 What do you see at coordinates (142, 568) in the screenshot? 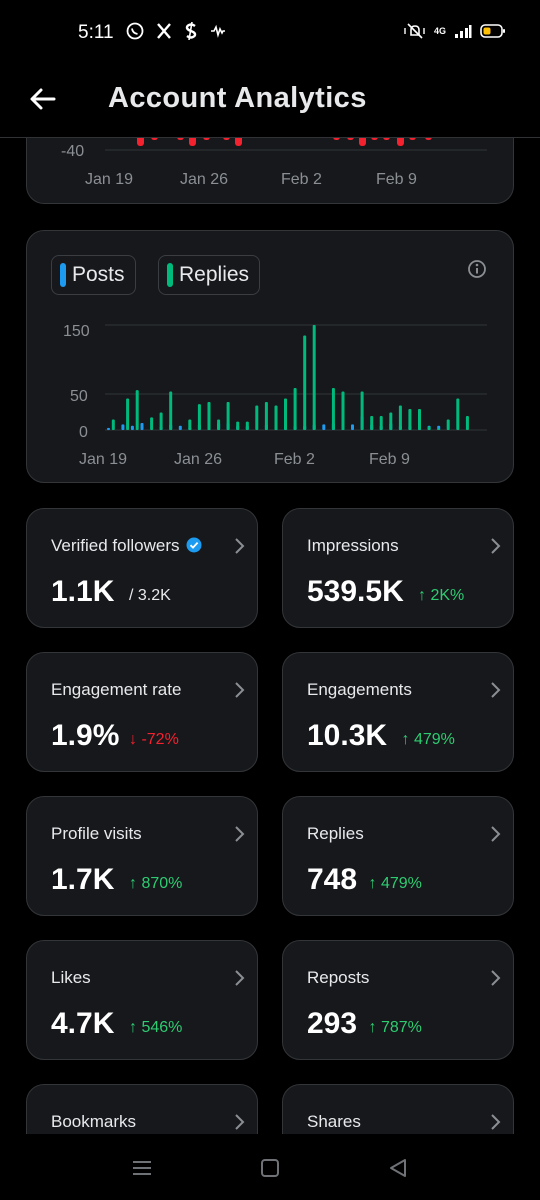
I see `metric-card: Verified followers 1.1K / 3.2K` at bounding box center [142, 568].